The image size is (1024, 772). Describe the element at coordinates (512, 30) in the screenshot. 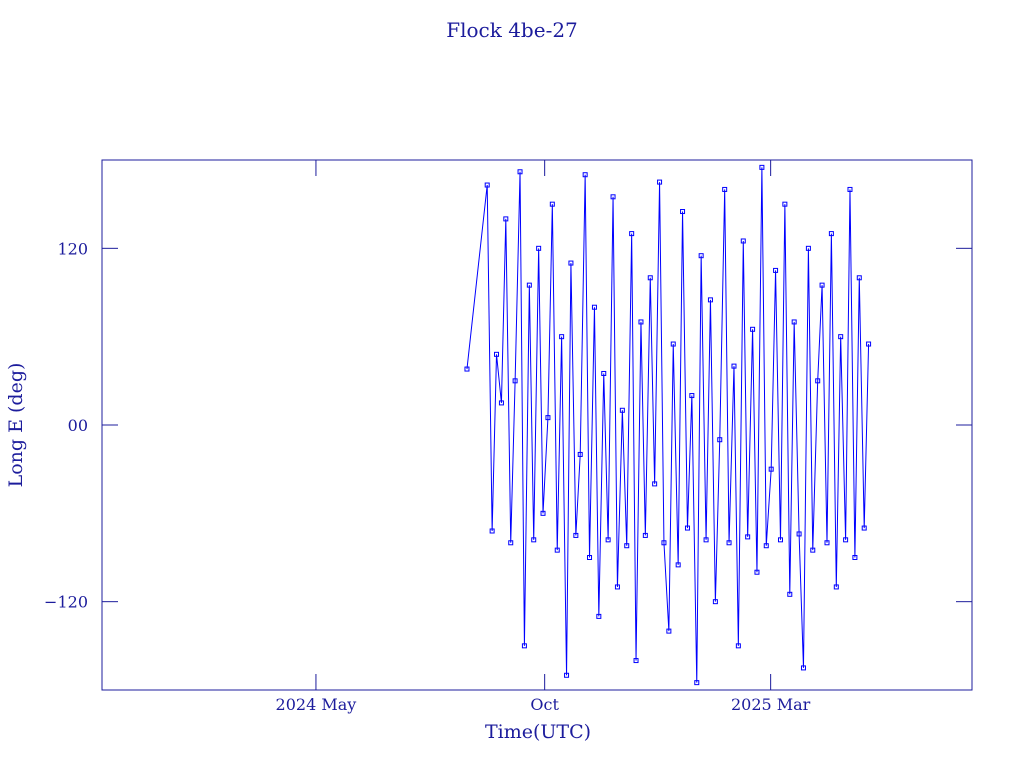

I see `chart-title: Flock 4be-27` at that location.